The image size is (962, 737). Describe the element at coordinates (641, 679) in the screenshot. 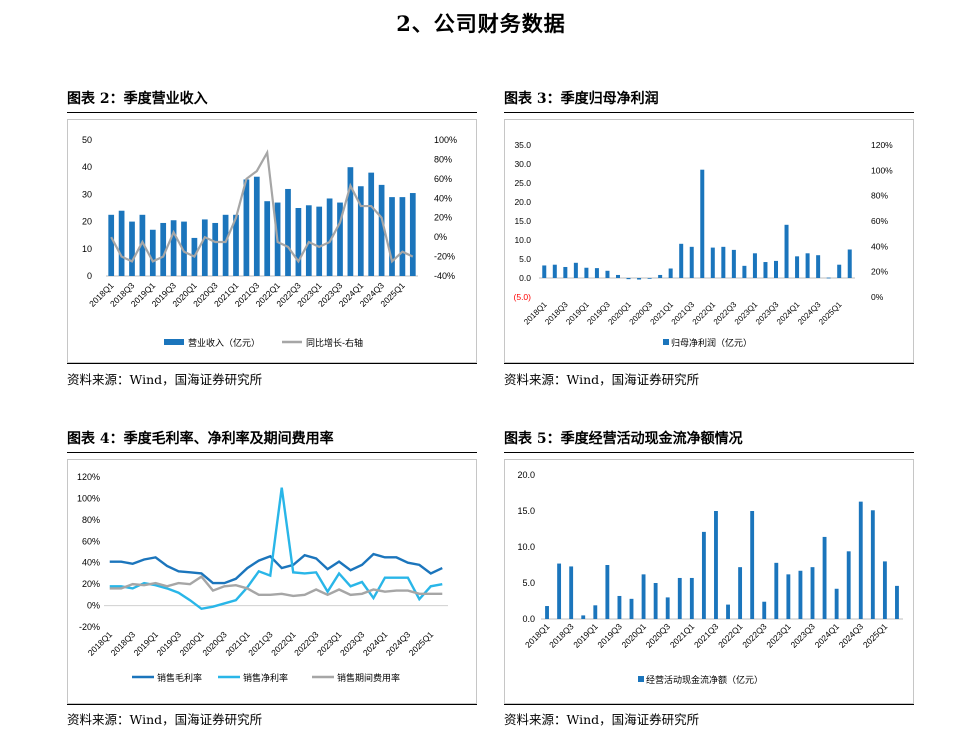

I see `legend-swatch-cashflow` at that location.